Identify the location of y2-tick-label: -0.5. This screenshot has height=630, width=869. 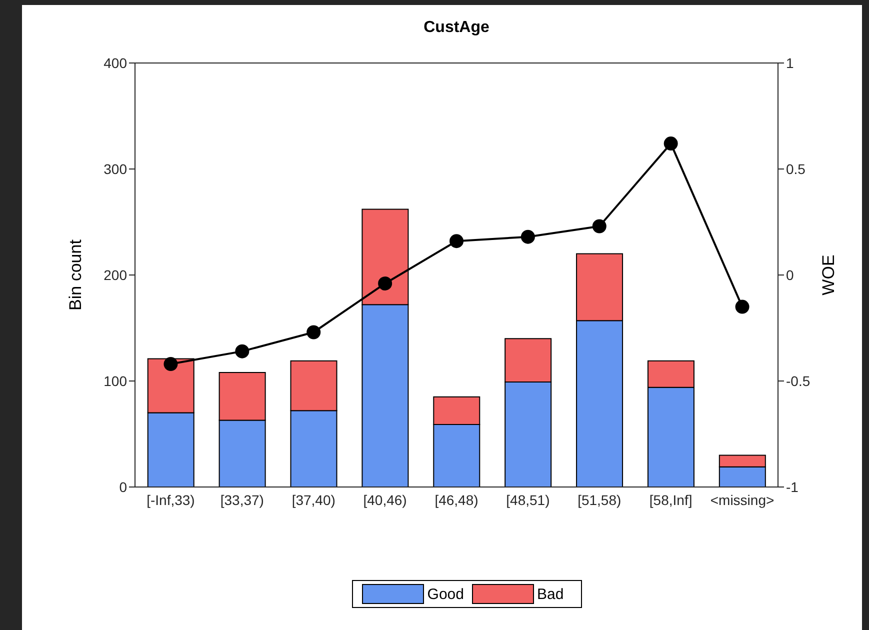
(798, 380).